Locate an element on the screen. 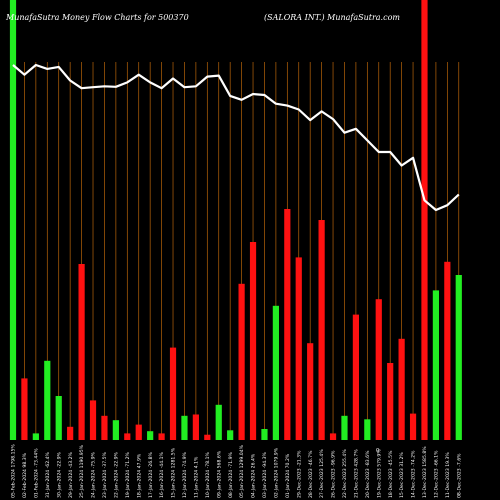  x-tick-label: 15-Jan-2024 1281.5% is located at coordinates (174, 472).